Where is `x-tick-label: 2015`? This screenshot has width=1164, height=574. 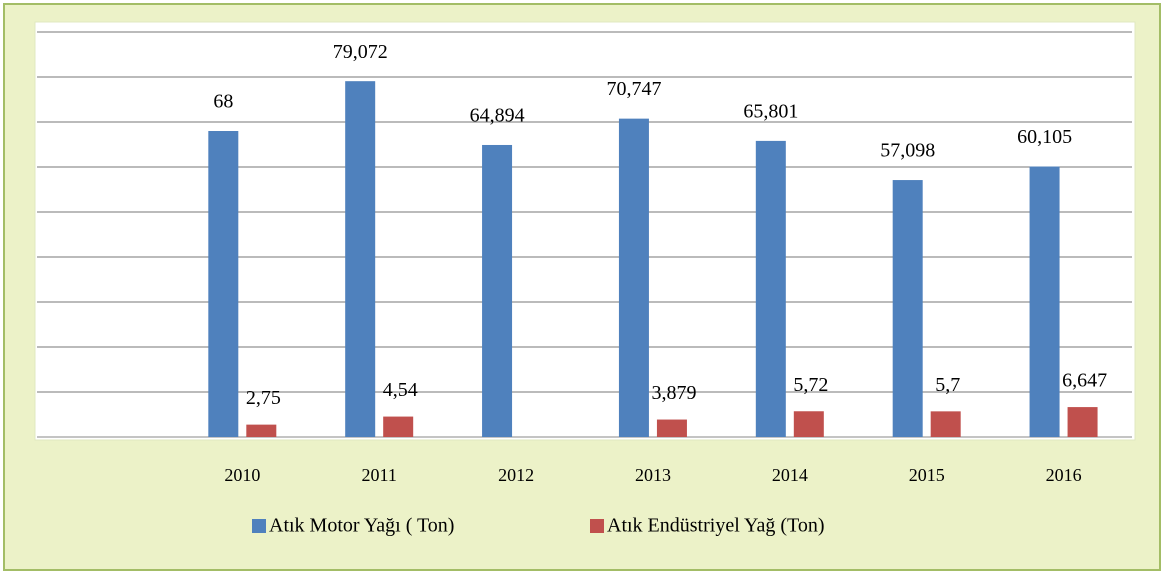 x-tick-label: 2015 is located at coordinates (927, 475).